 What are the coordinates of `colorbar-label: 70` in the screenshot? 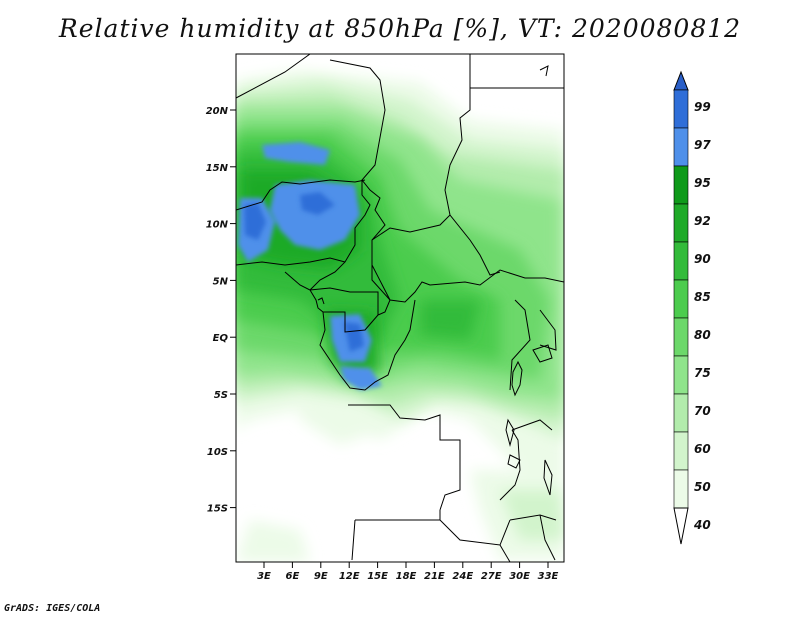 It's located at (702, 411).